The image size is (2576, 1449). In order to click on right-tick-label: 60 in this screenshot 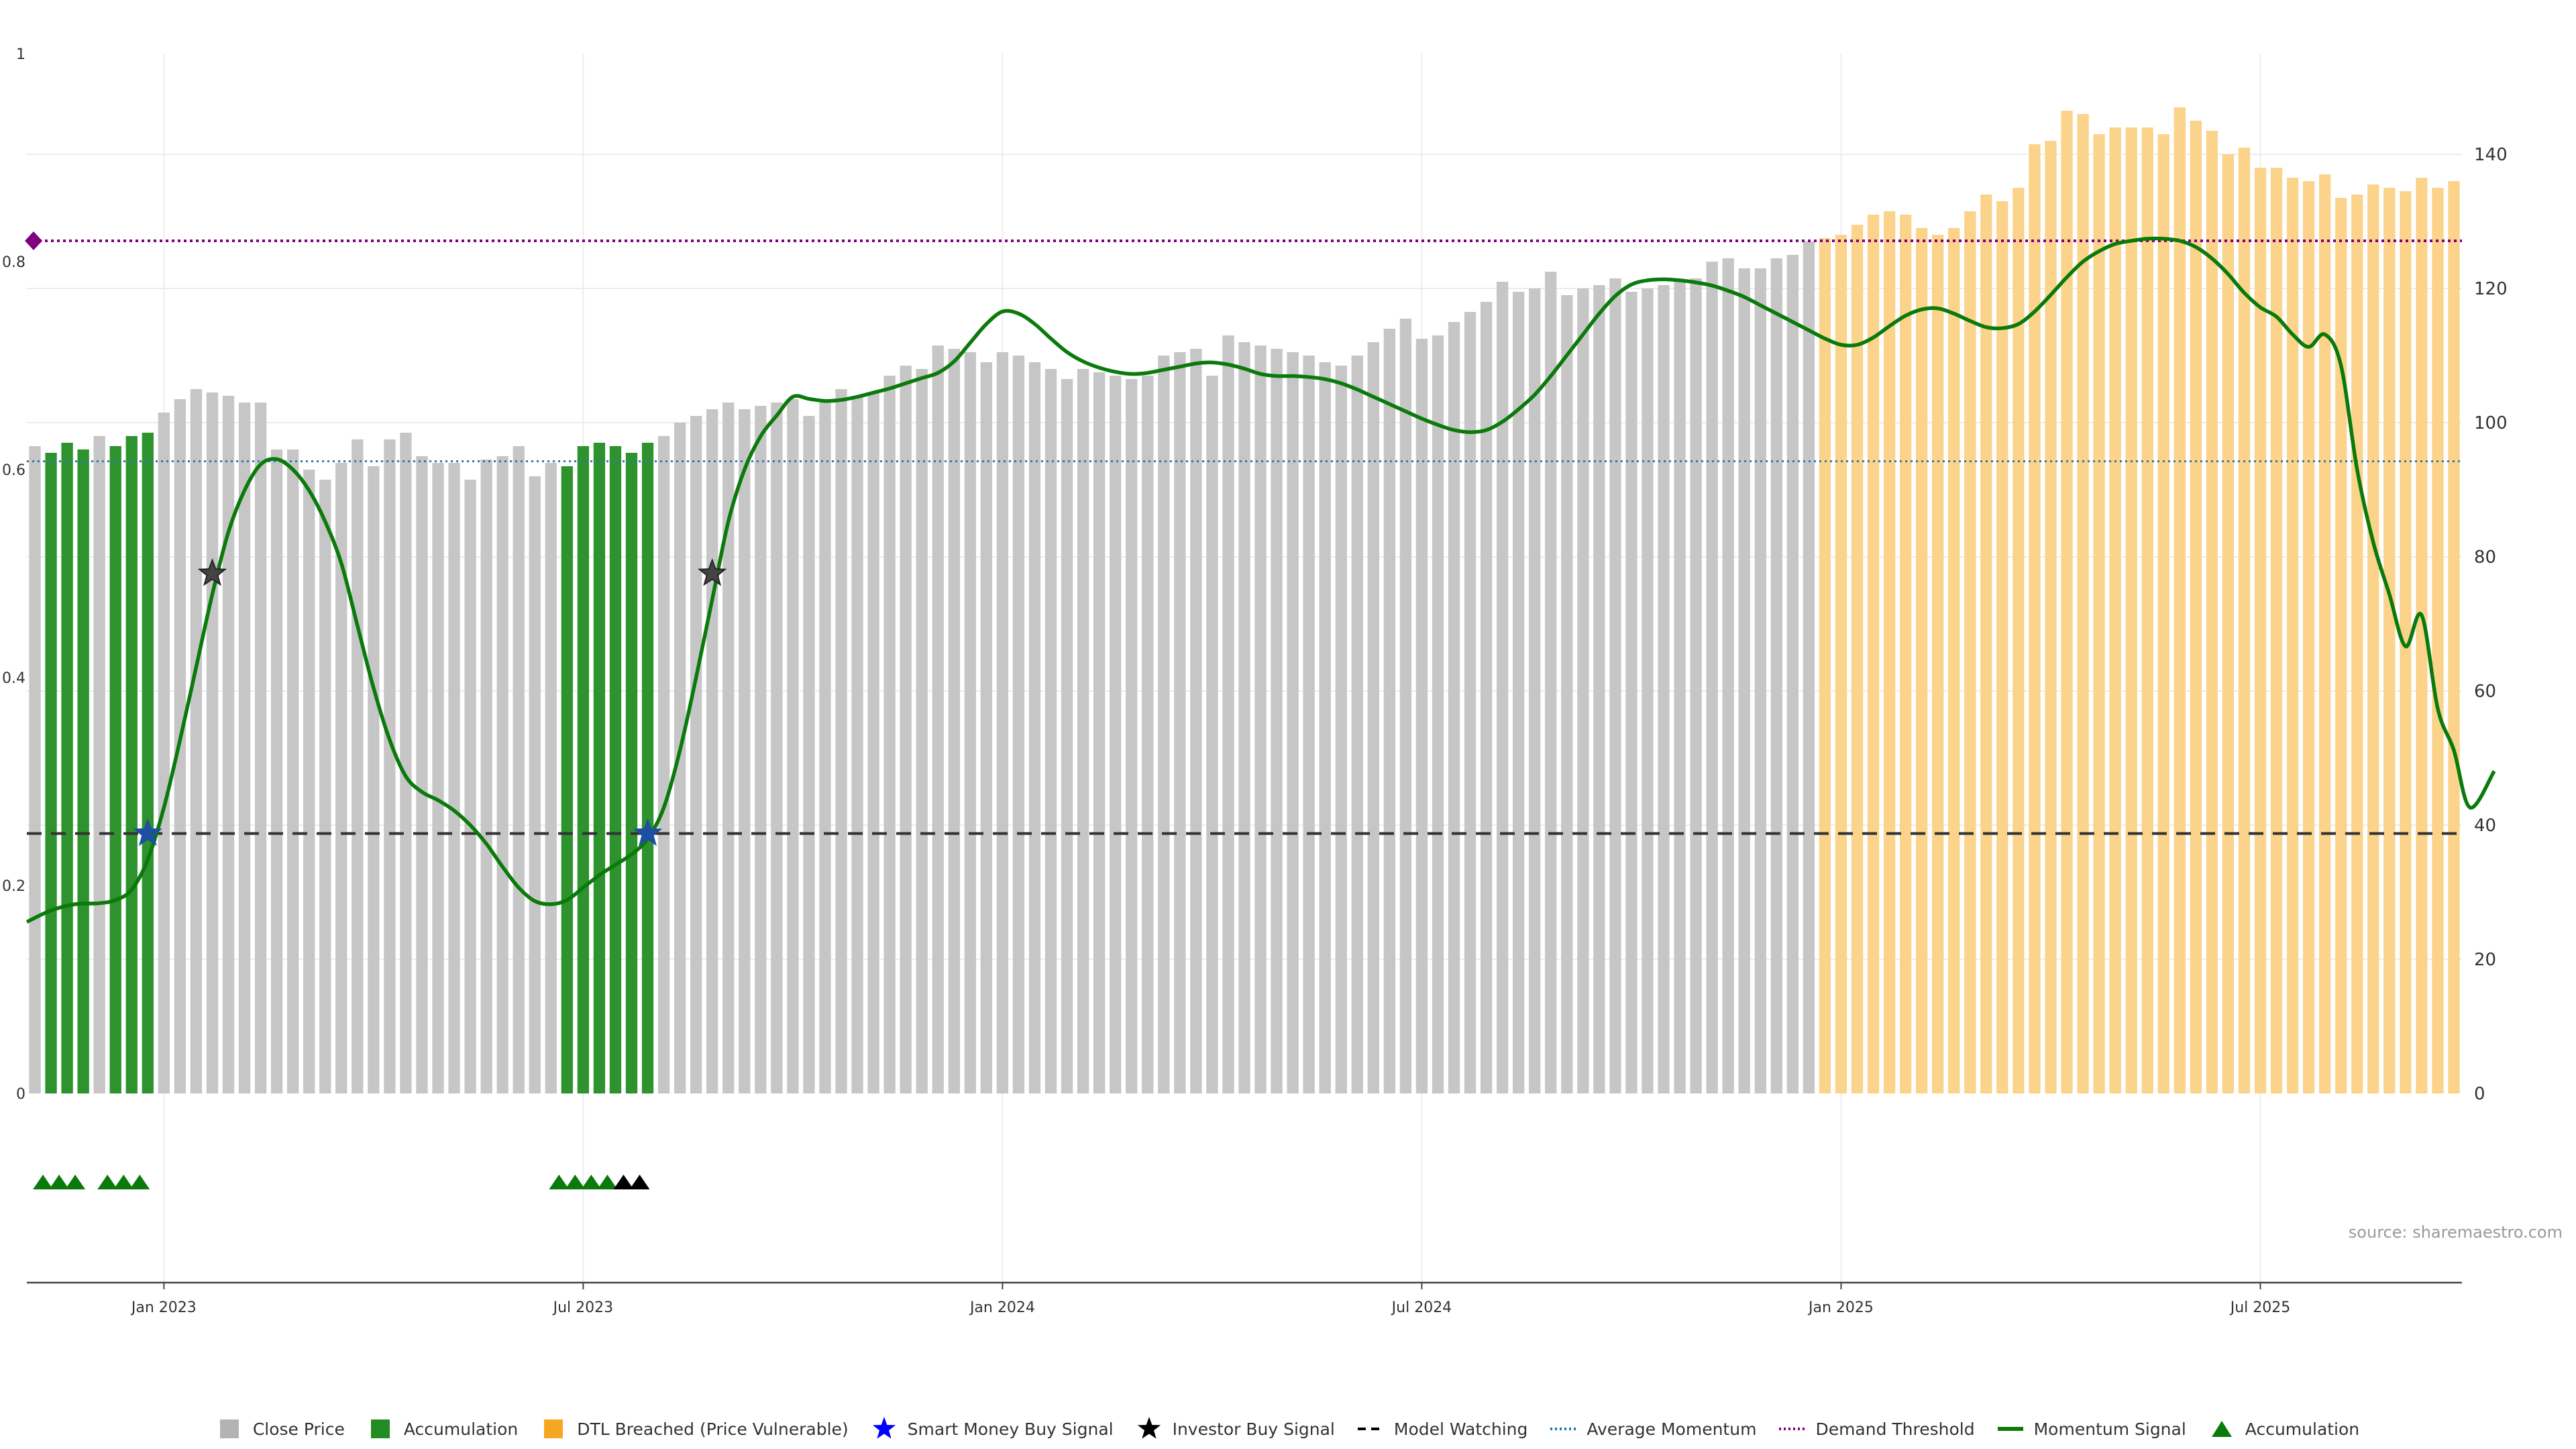, I will do `click(2485, 692)`.